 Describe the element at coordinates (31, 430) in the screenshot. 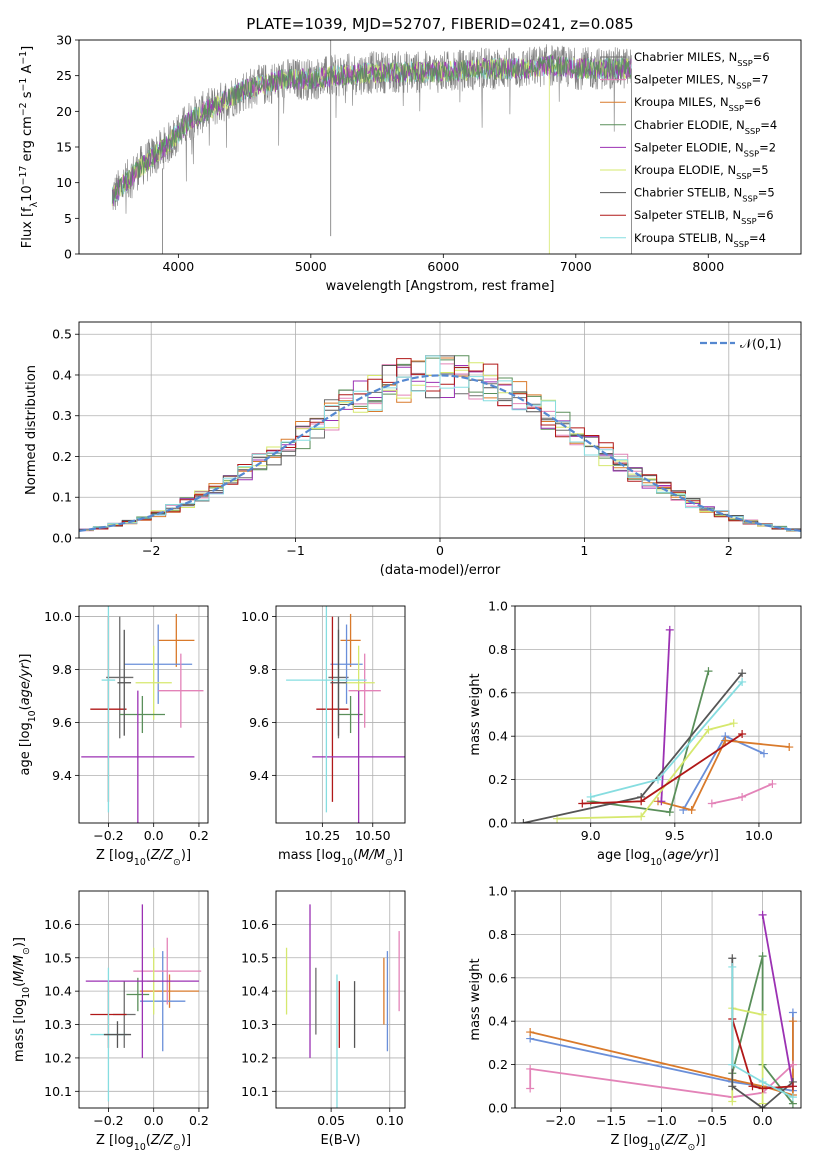

I see `y-axis-label: Normed distribution` at that location.